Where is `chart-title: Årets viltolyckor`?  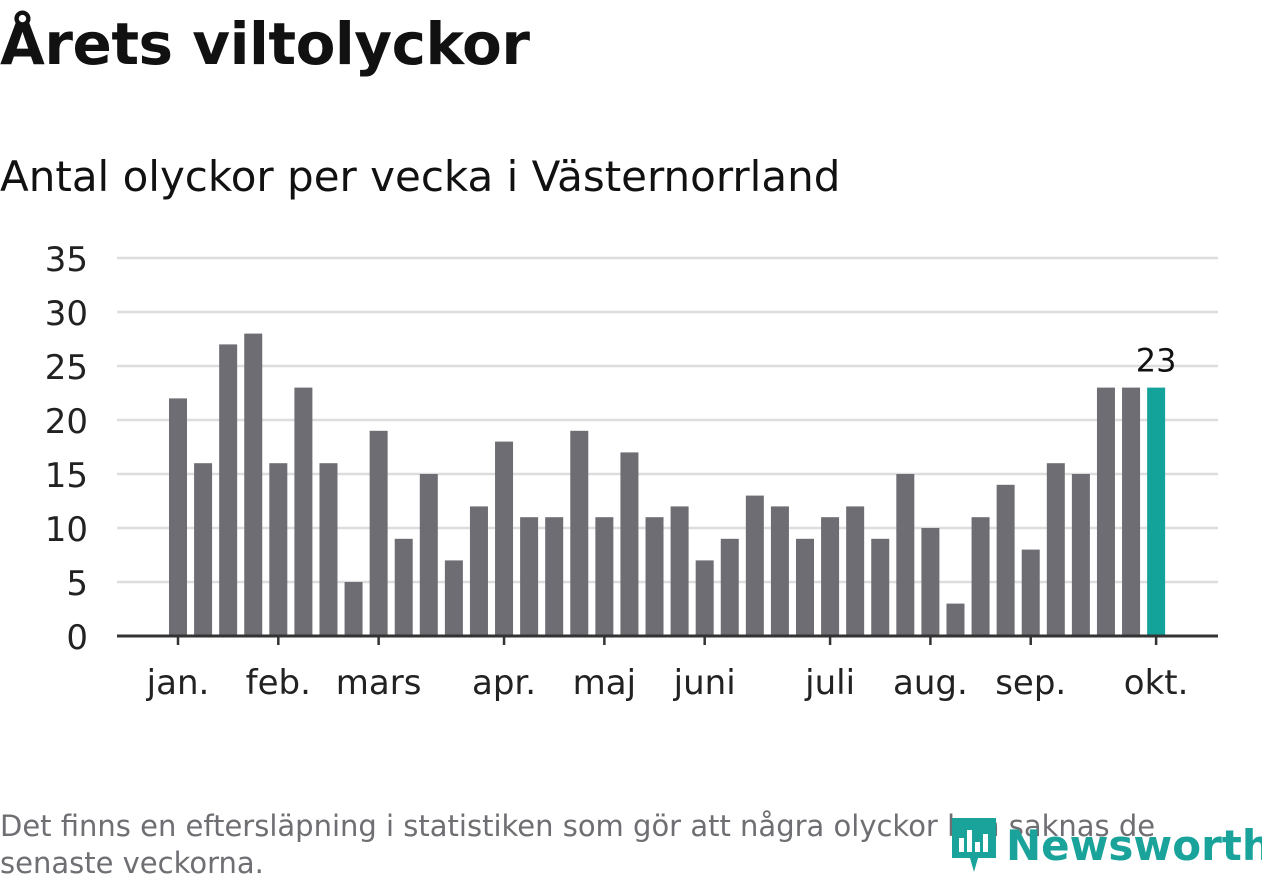 chart-title: Årets viltolyckor is located at coordinates (265, 44).